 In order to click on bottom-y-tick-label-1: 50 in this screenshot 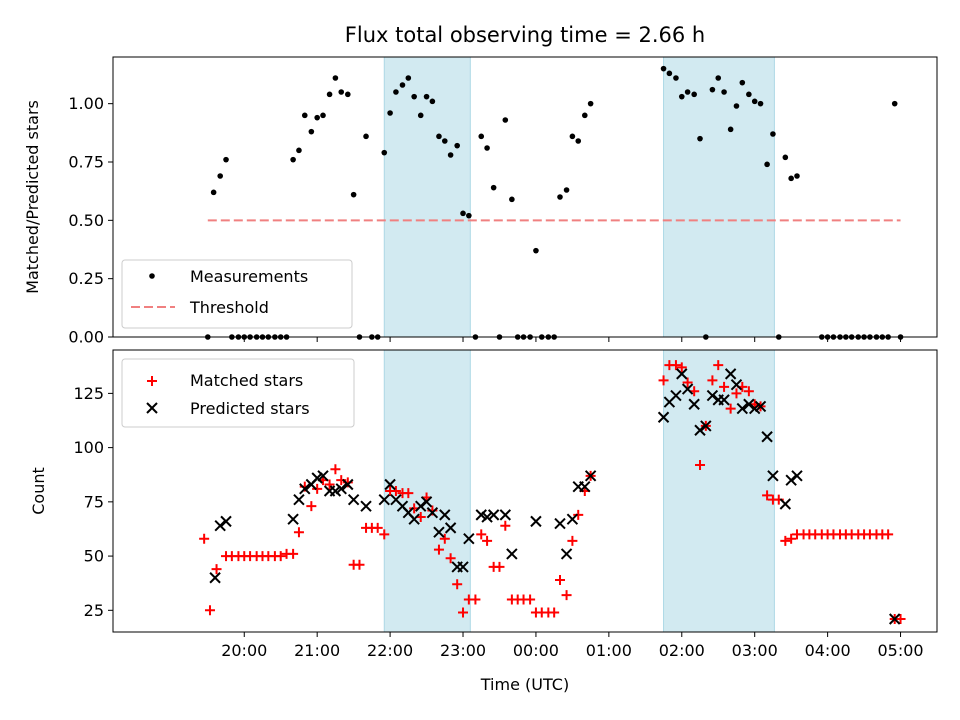, I will do `click(94, 556)`.